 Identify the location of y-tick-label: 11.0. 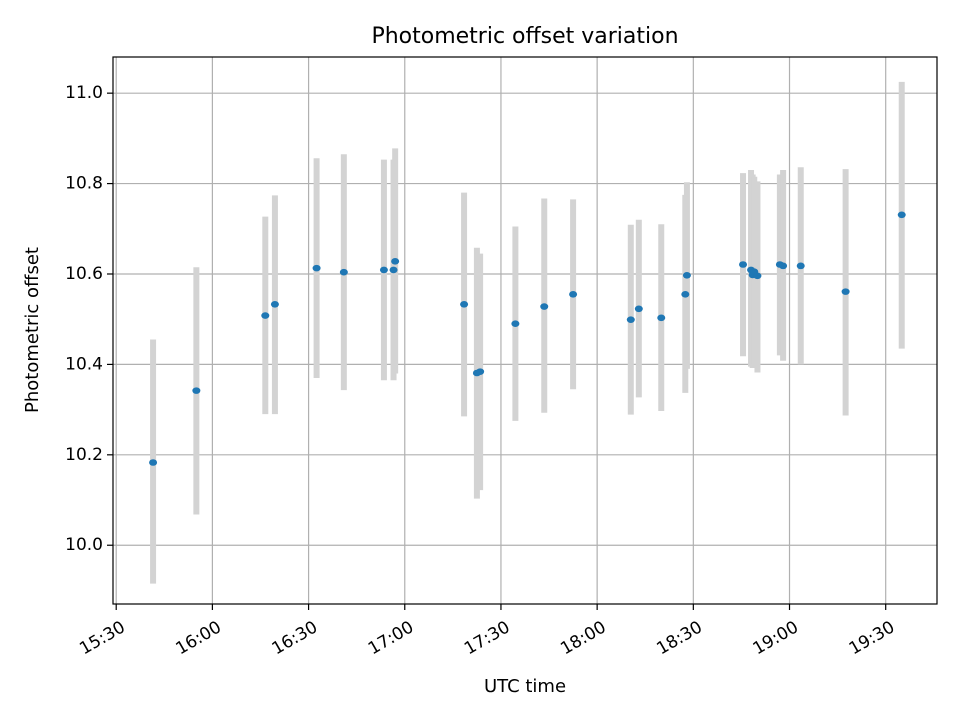
(84, 93).